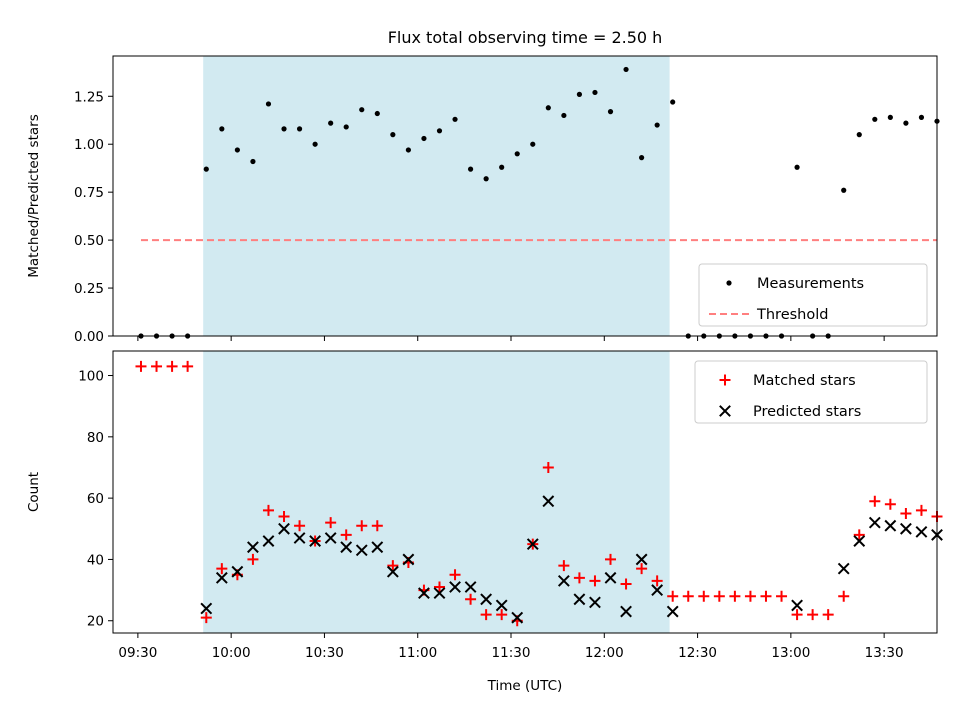  Describe the element at coordinates (34, 492) in the screenshot. I see `y-axis-label: Count` at that location.